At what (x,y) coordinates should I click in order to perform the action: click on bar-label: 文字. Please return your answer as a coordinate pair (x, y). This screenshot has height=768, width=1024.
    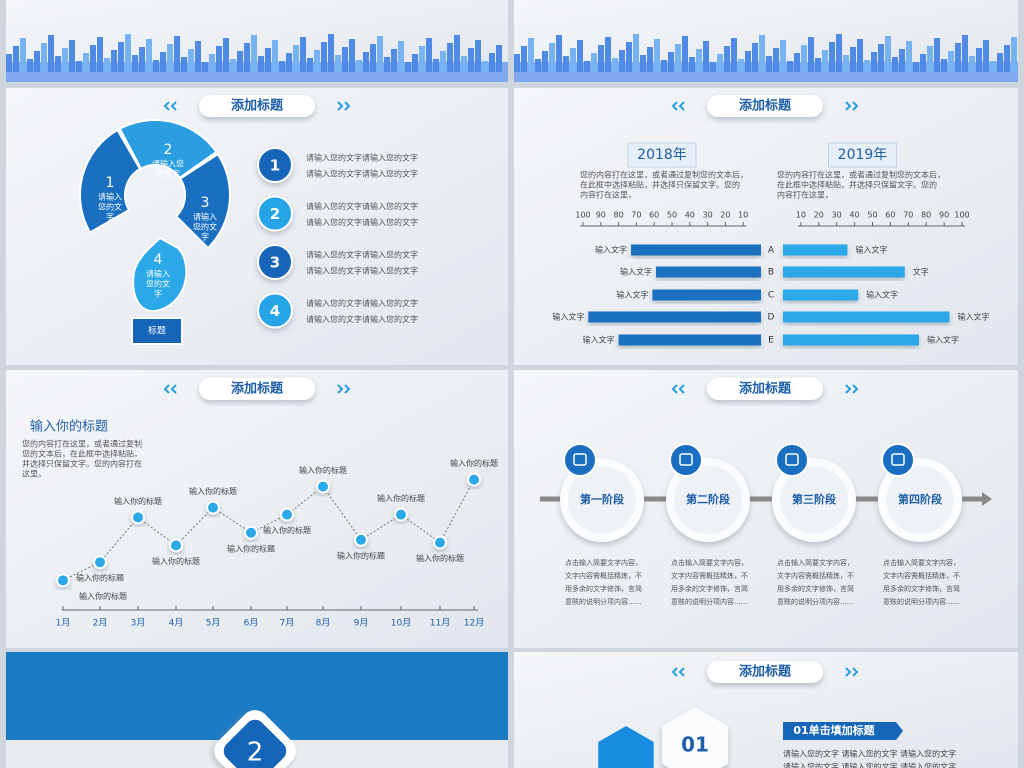
    Looking at the image, I should click on (921, 272).